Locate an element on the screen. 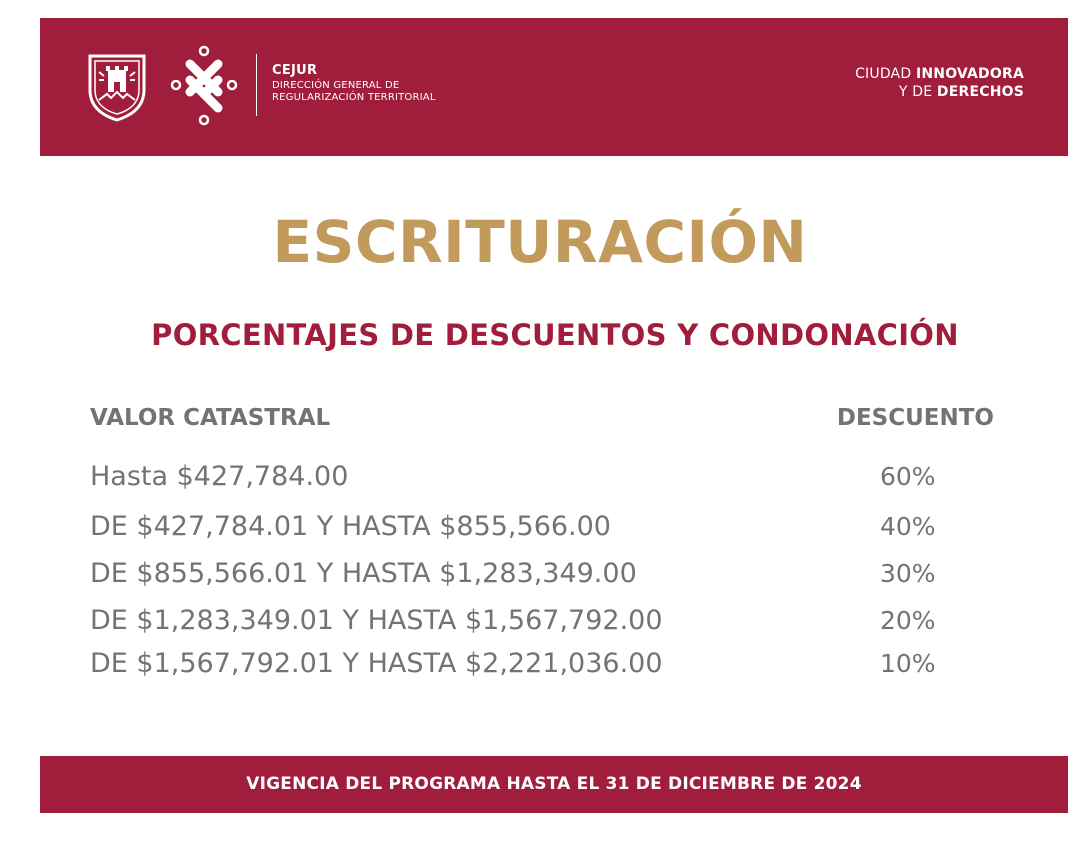 The width and height of the screenshot is (1080, 853). column-header-descuento: DESCUENTO is located at coordinates (915, 418).